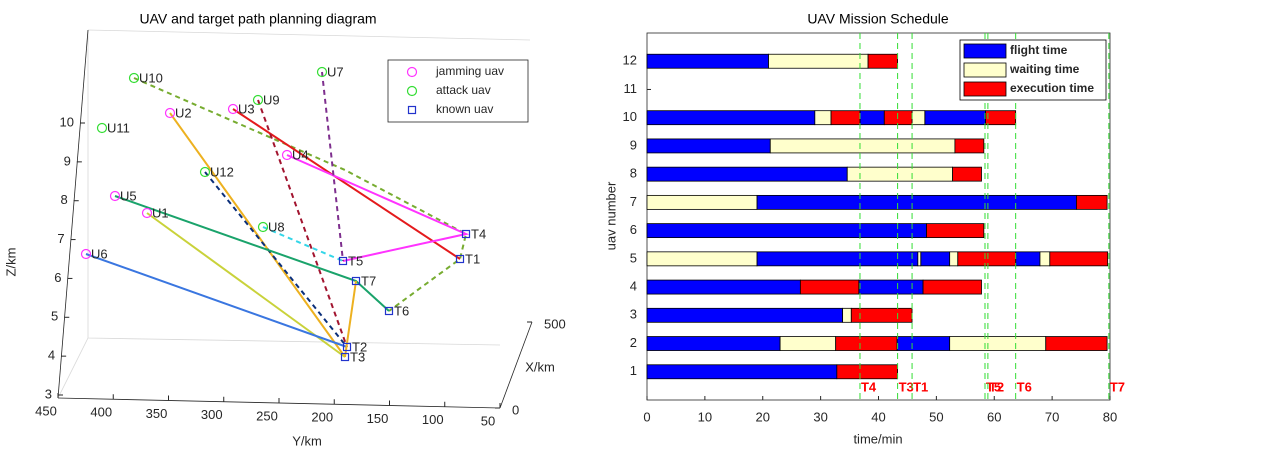 The image size is (1264, 456). Describe the element at coordinates (631, 88) in the screenshot. I see `y-tick-label: 11` at that location.